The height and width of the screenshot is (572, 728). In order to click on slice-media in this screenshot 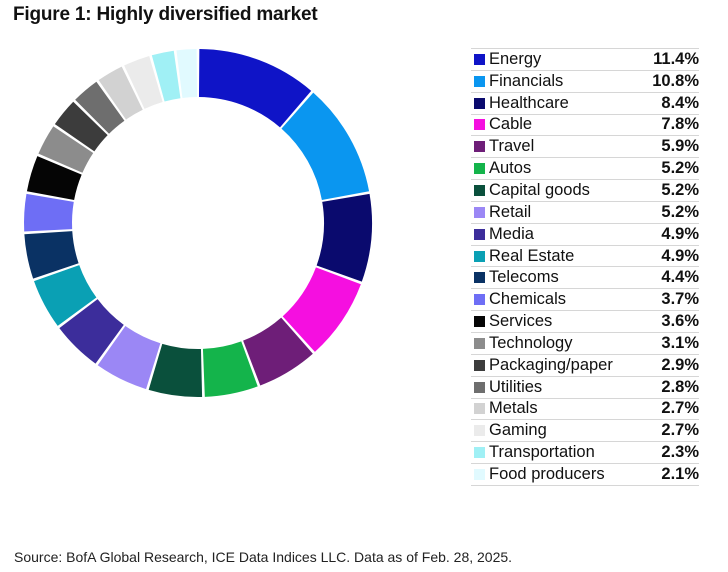, I will do `click(91, 331)`.